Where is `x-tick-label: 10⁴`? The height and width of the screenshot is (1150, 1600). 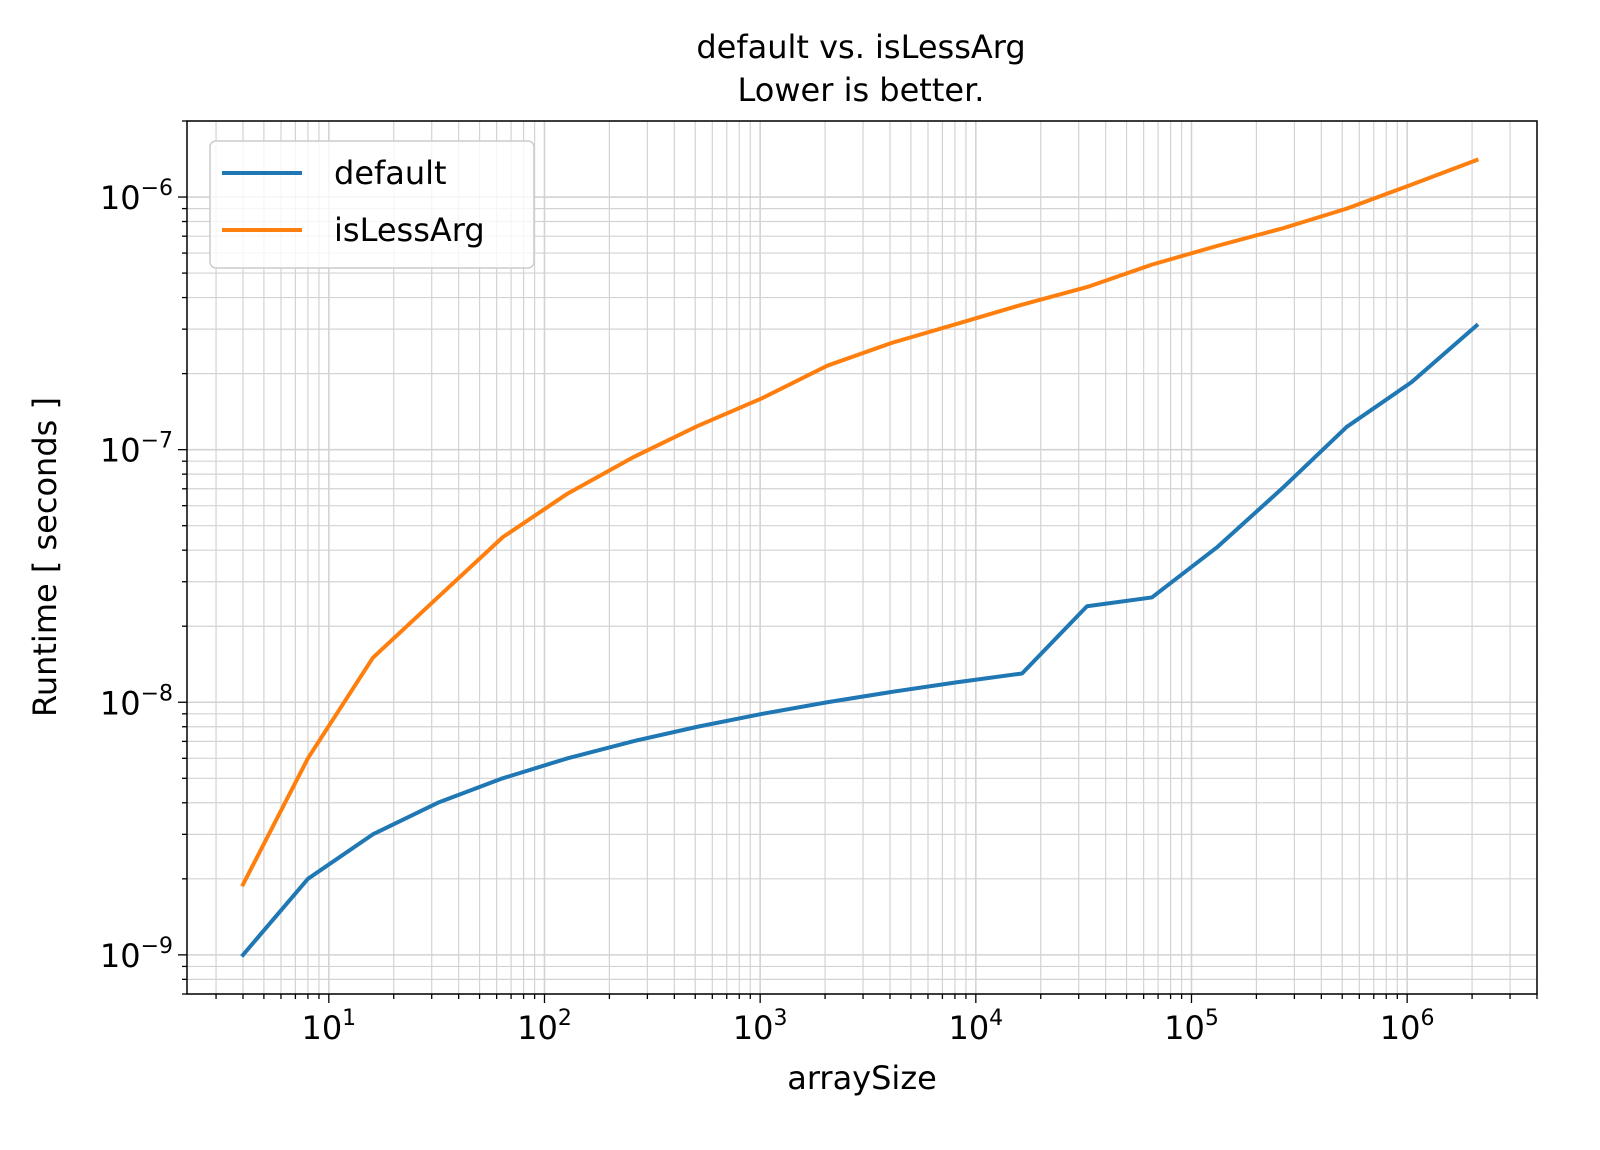
x-tick-label: 10⁴ is located at coordinates (975, 1026).